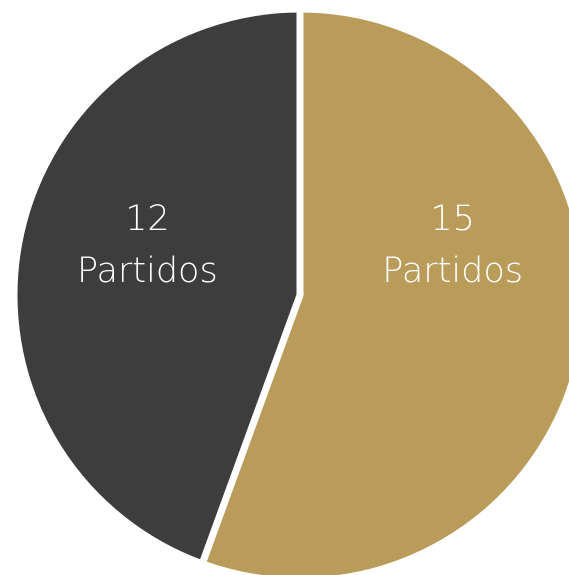 The image size is (569, 575). Describe the element at coordinates (452, 219) in the screenshot. I see `slice-value-label-0: 15` at that location.